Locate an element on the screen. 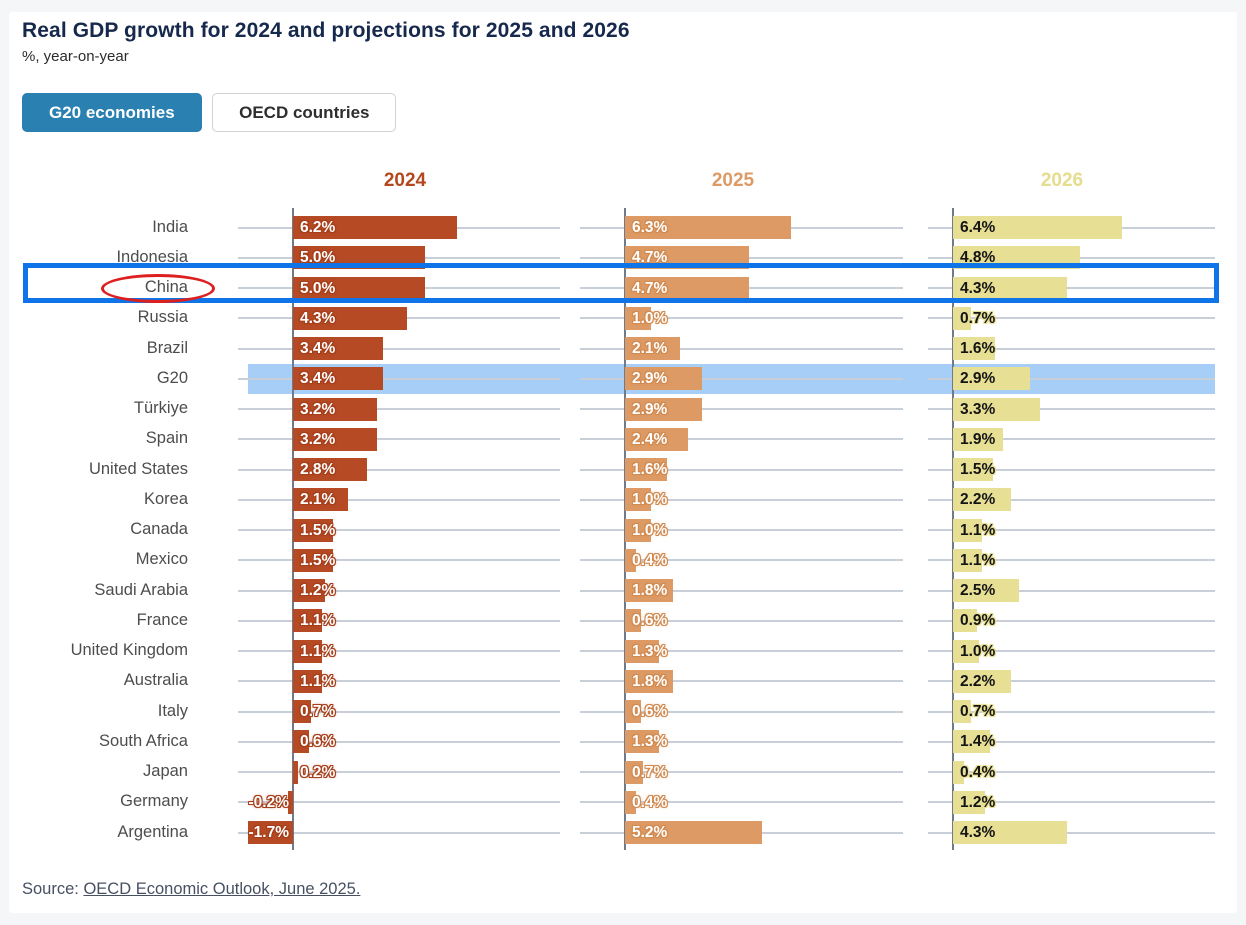 The image size is (1246, 925). bar-2024-canada is located at coordinates (313, 530).